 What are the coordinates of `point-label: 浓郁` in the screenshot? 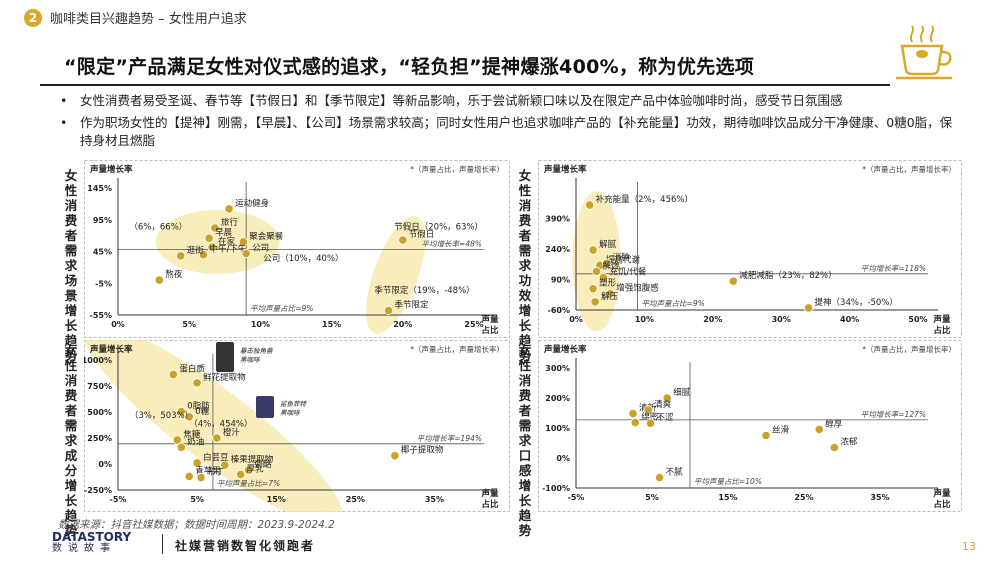 It's located at (849, 442).